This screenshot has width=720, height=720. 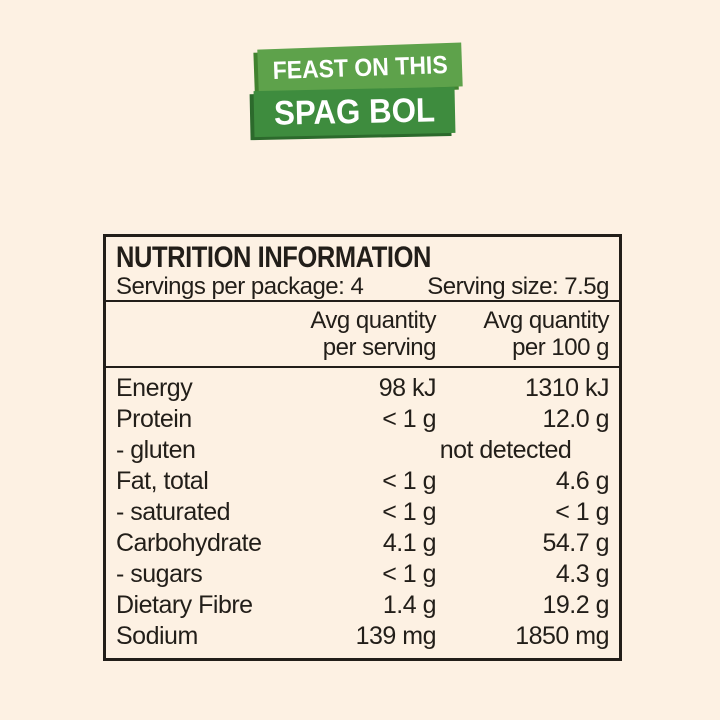 I want to click on serving-size: Serving size: 7.5g, so click(x=518, y=286).